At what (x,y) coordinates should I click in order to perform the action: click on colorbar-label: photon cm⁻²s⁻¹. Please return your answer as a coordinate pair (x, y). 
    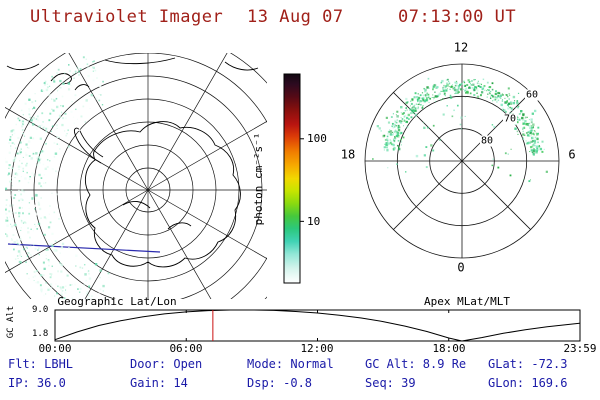
    Looking at the image, I should click on (258, 179).